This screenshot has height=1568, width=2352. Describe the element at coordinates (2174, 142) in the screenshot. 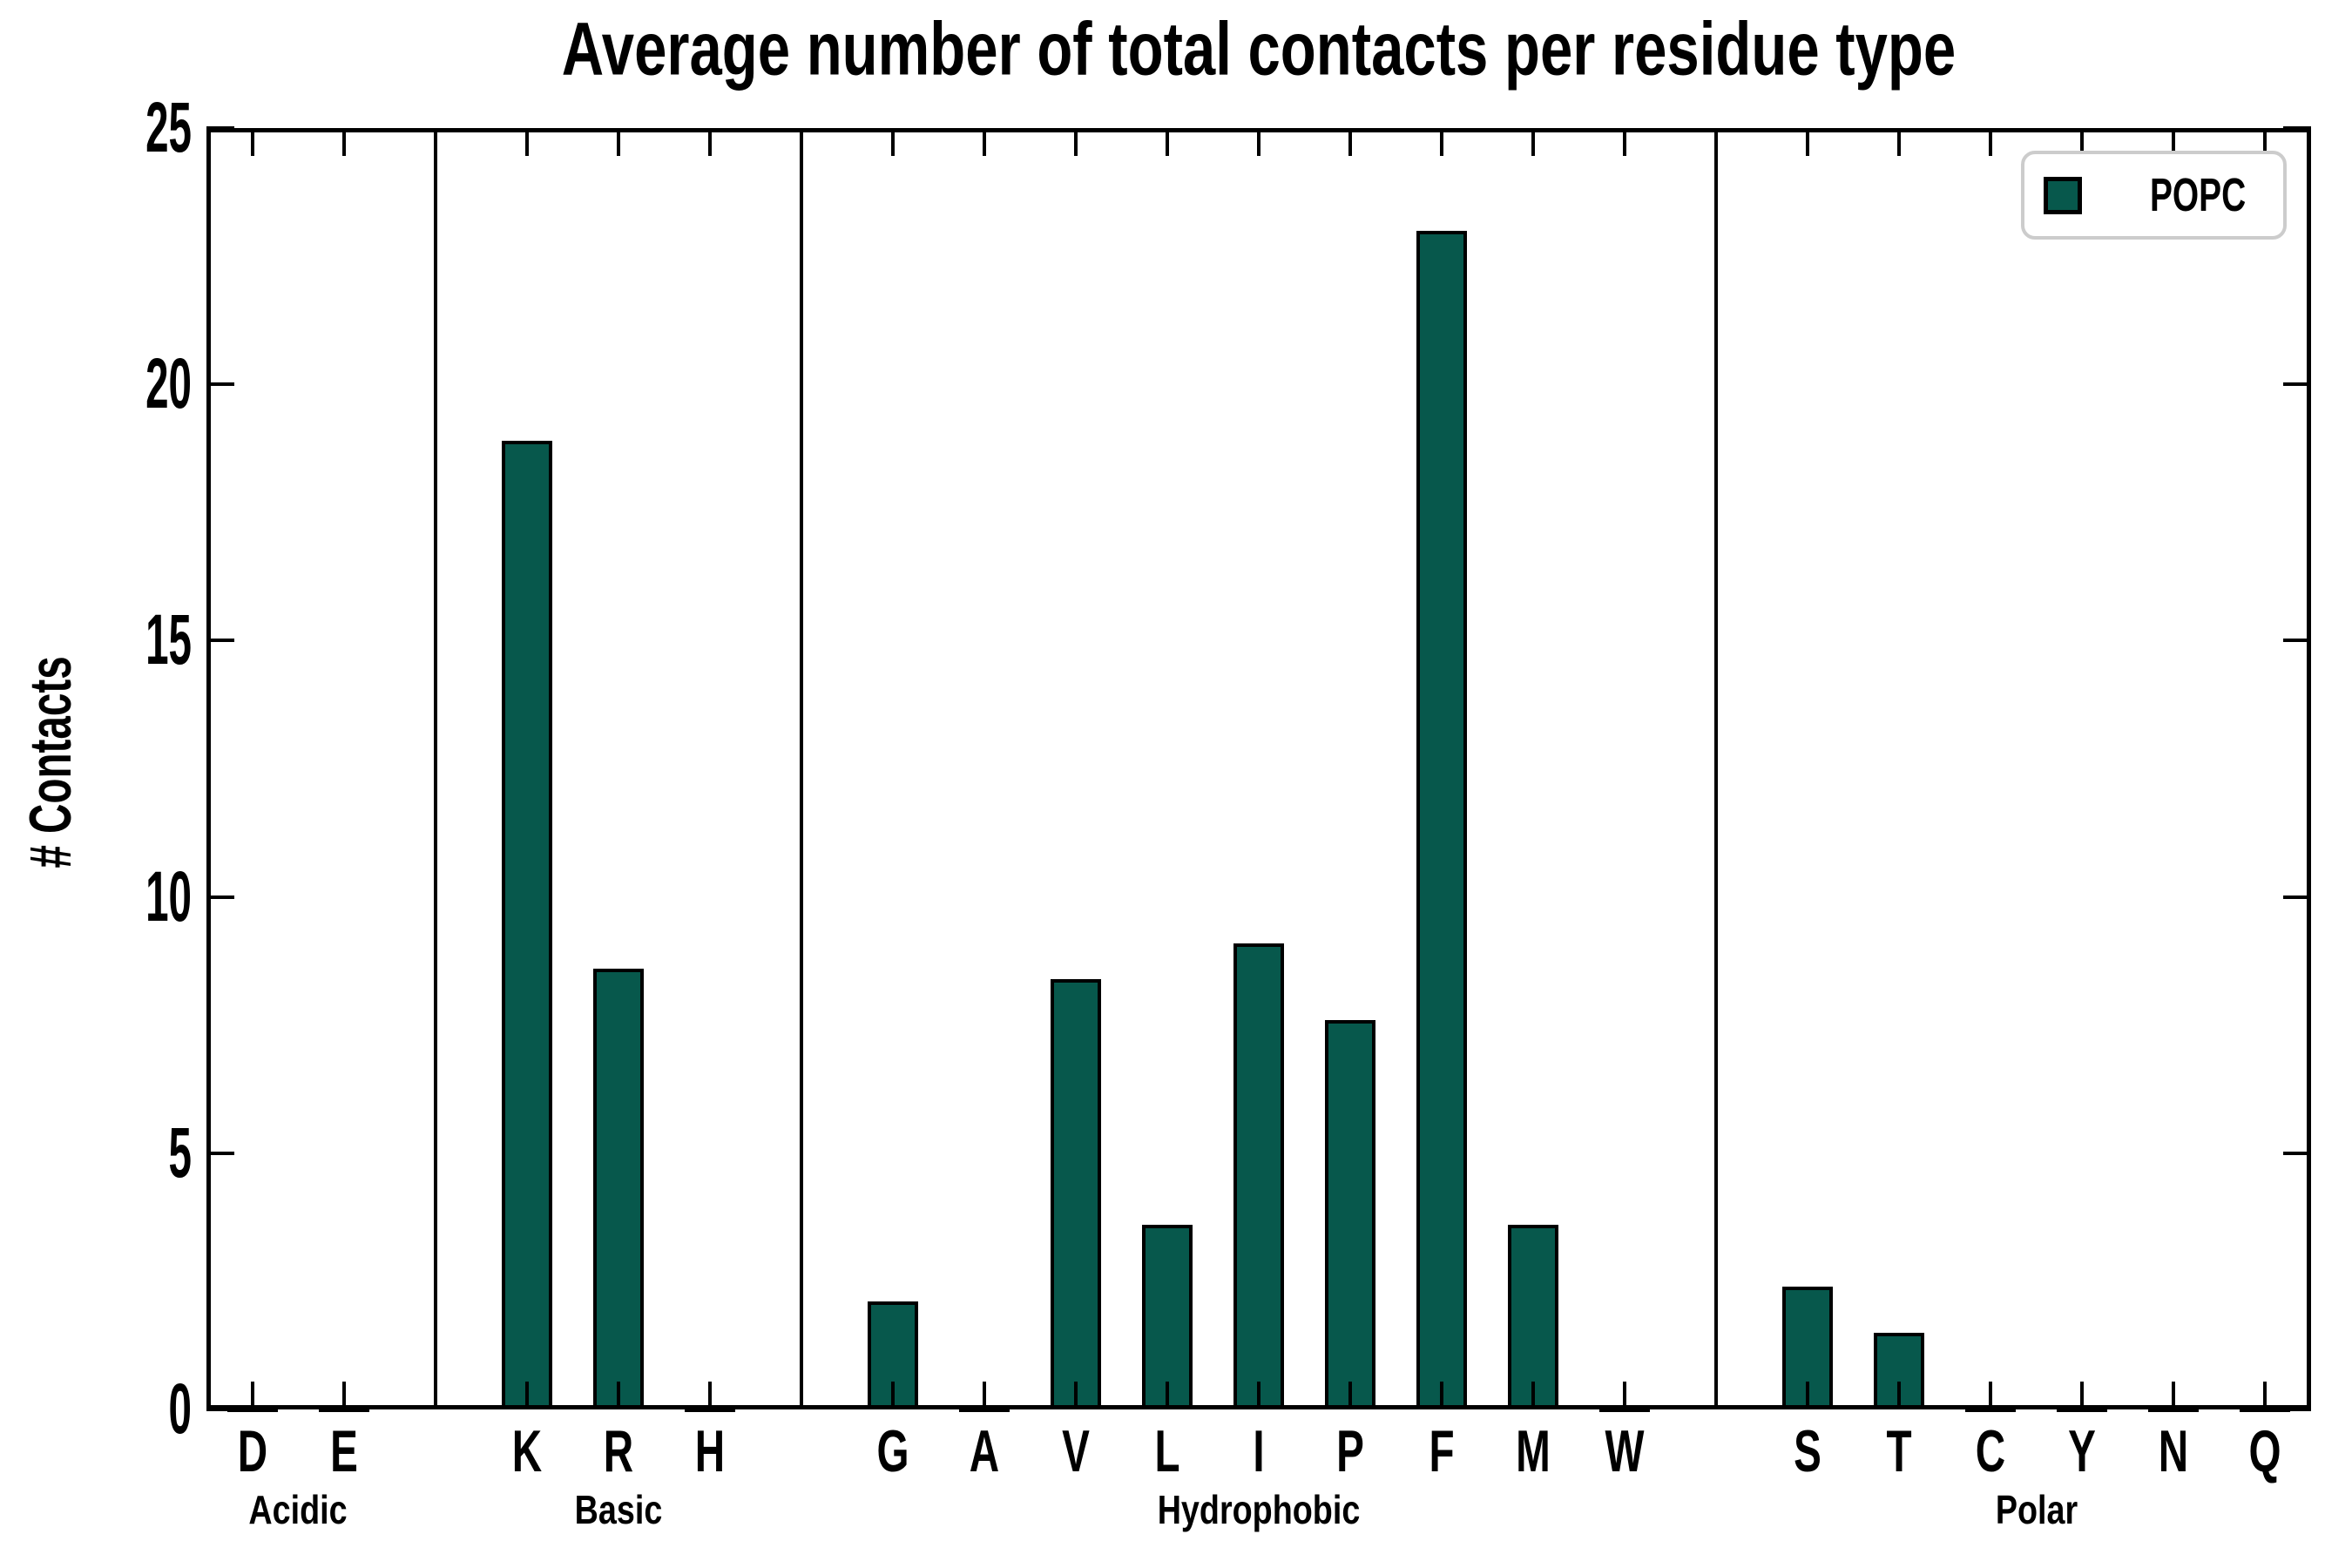

I see `x-tick-top-N` at that location.